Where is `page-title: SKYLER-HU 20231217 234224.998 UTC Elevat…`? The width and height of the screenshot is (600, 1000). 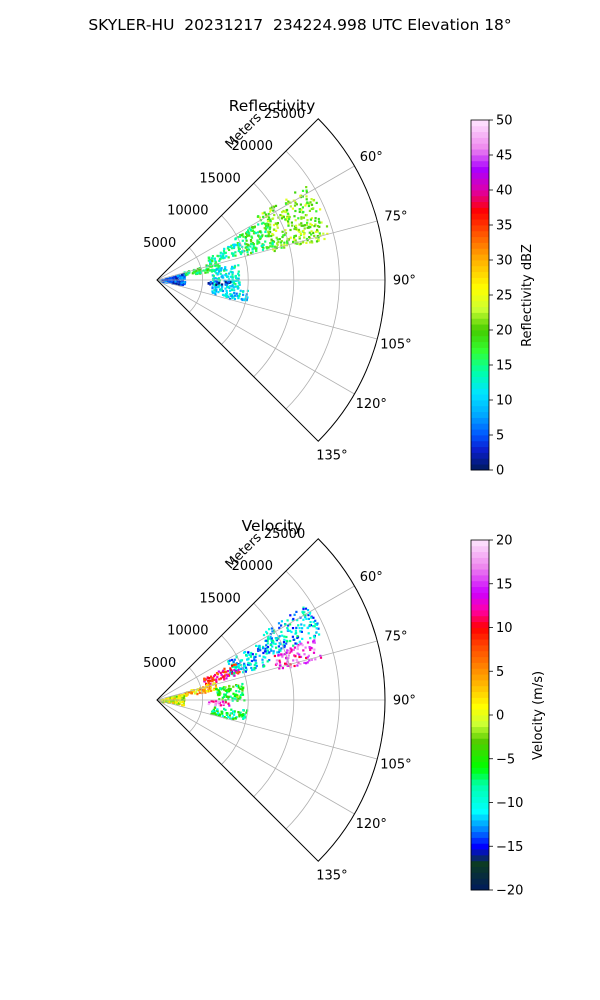 page-title: SKYLER-HU 20231217 234224.998 UTC Elevat… is located at coordinates (300, 25).